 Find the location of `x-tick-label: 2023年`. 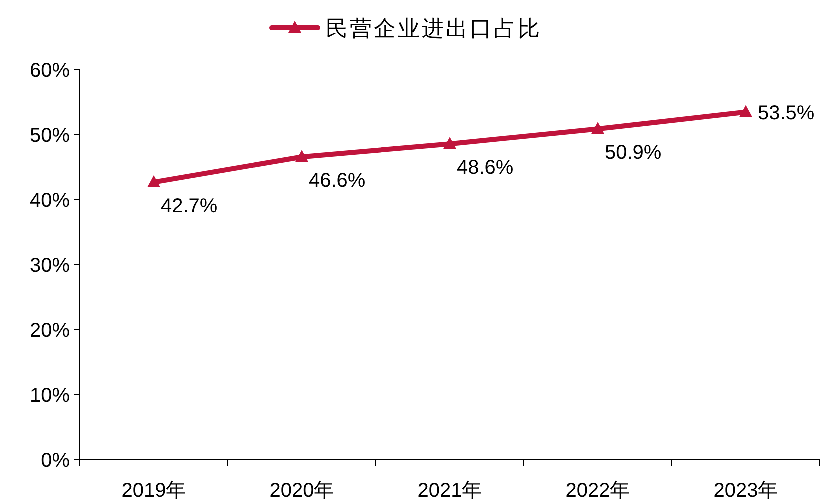

x-tick-label: 2023年 is located at coordinates (746, 490).